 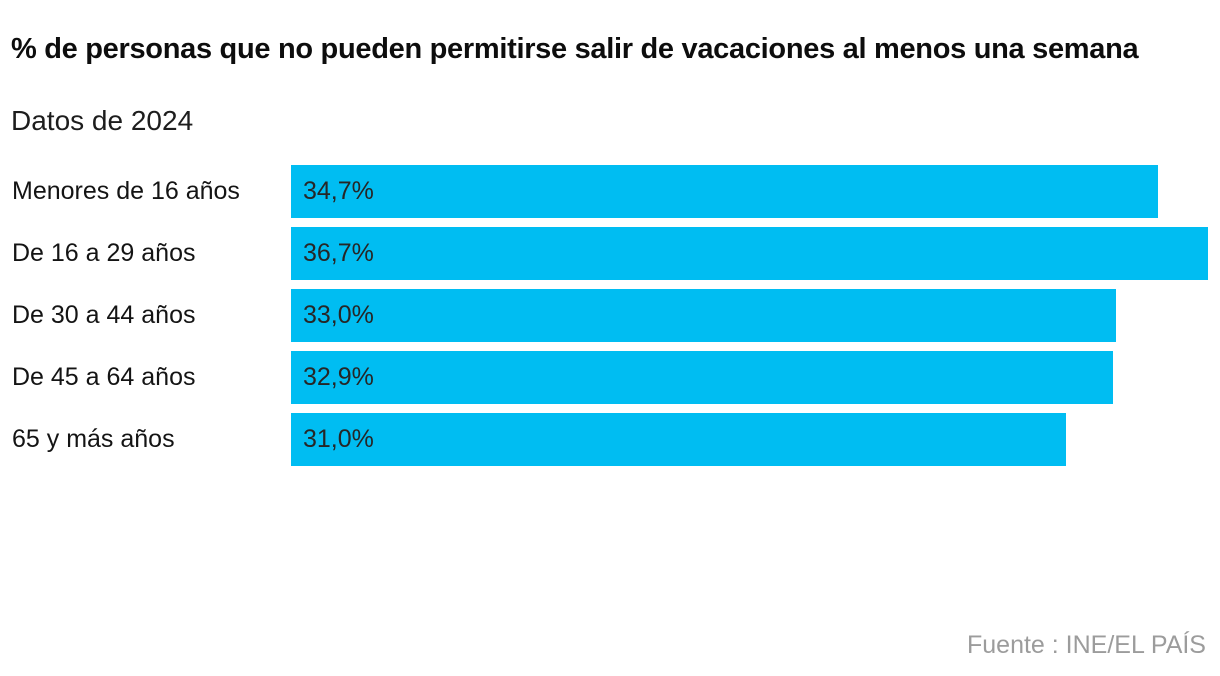 What do you see at coordinates (102, 120) in the screenshot?
I see `chart-subtitle: Datos de 2024` at bounding box center [102, 120].